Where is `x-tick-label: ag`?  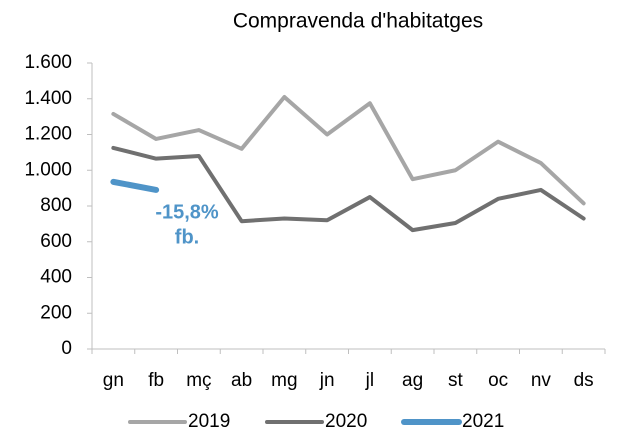
x-tick-label: ag is located at coordinates (412, 380).